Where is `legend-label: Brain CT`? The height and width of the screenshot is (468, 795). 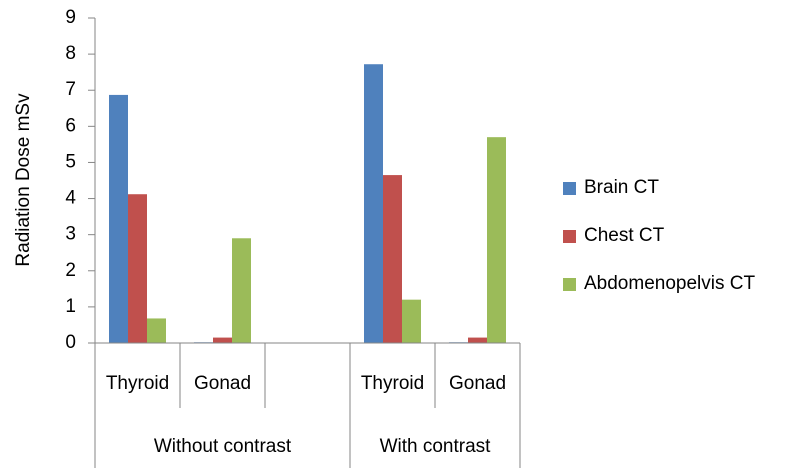
legend-label: Brain CT is located at coordinates (621, 187).